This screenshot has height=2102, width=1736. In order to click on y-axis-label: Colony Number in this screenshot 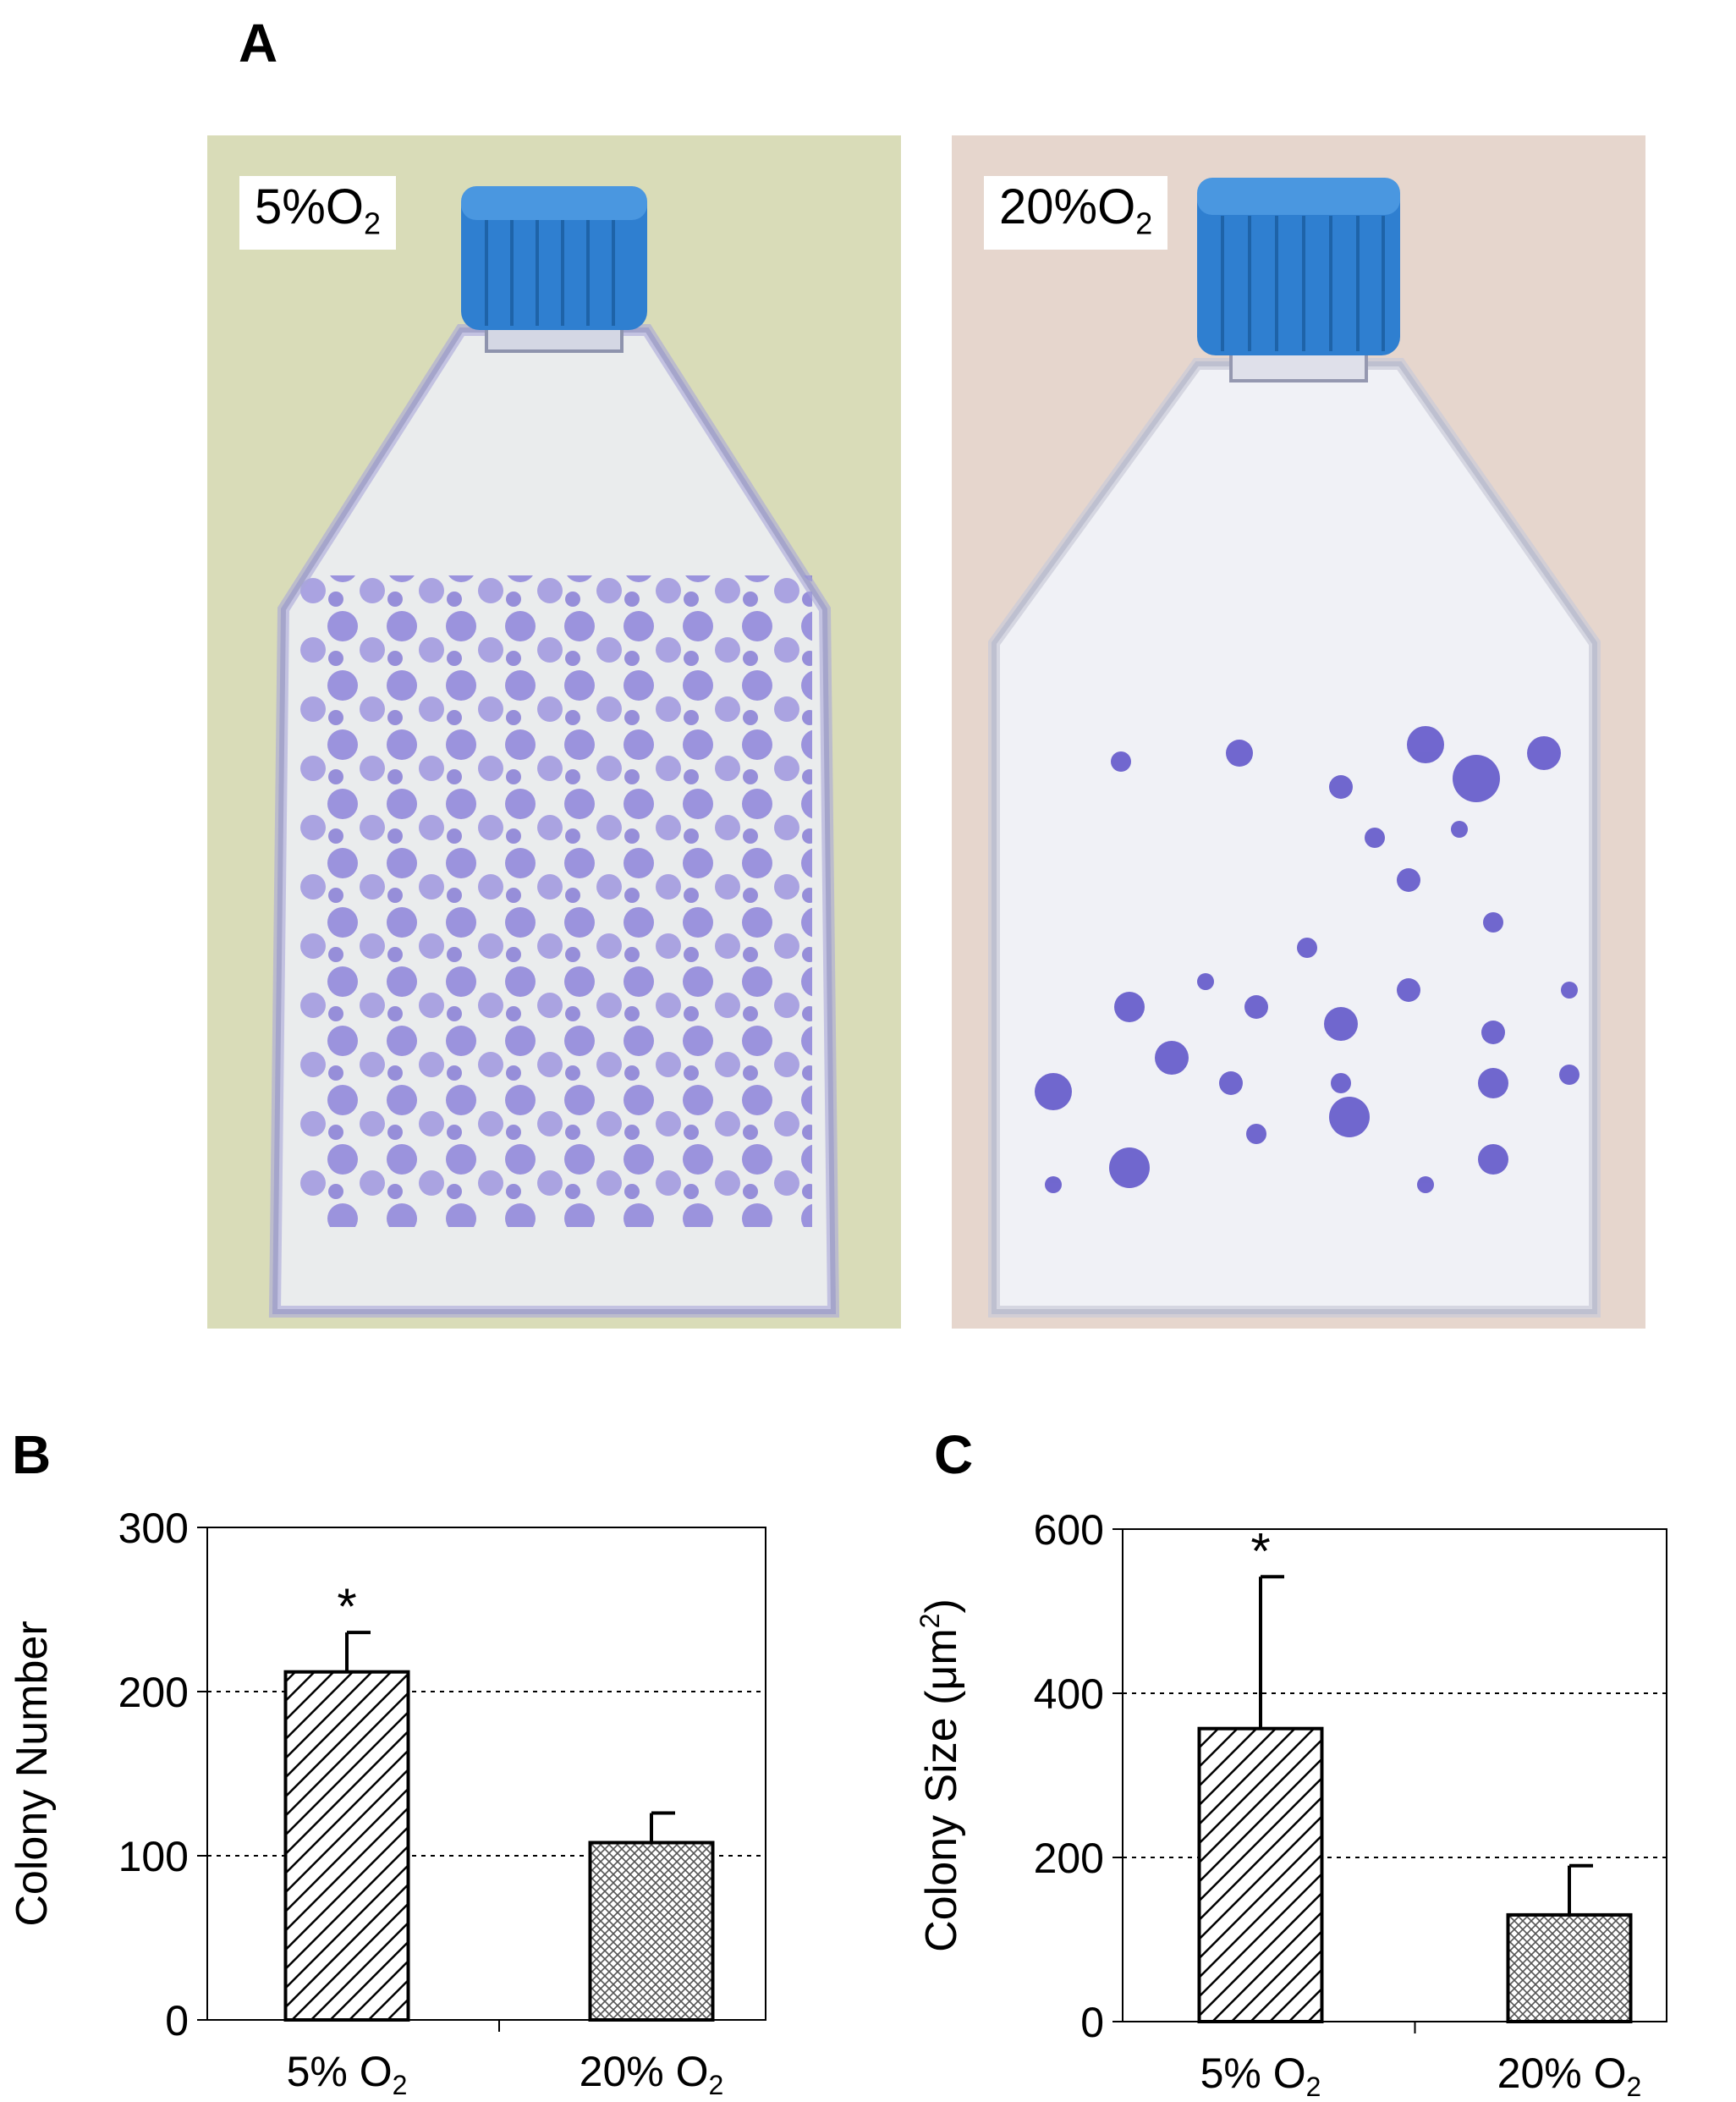, I will do `click(32, 1773)`.